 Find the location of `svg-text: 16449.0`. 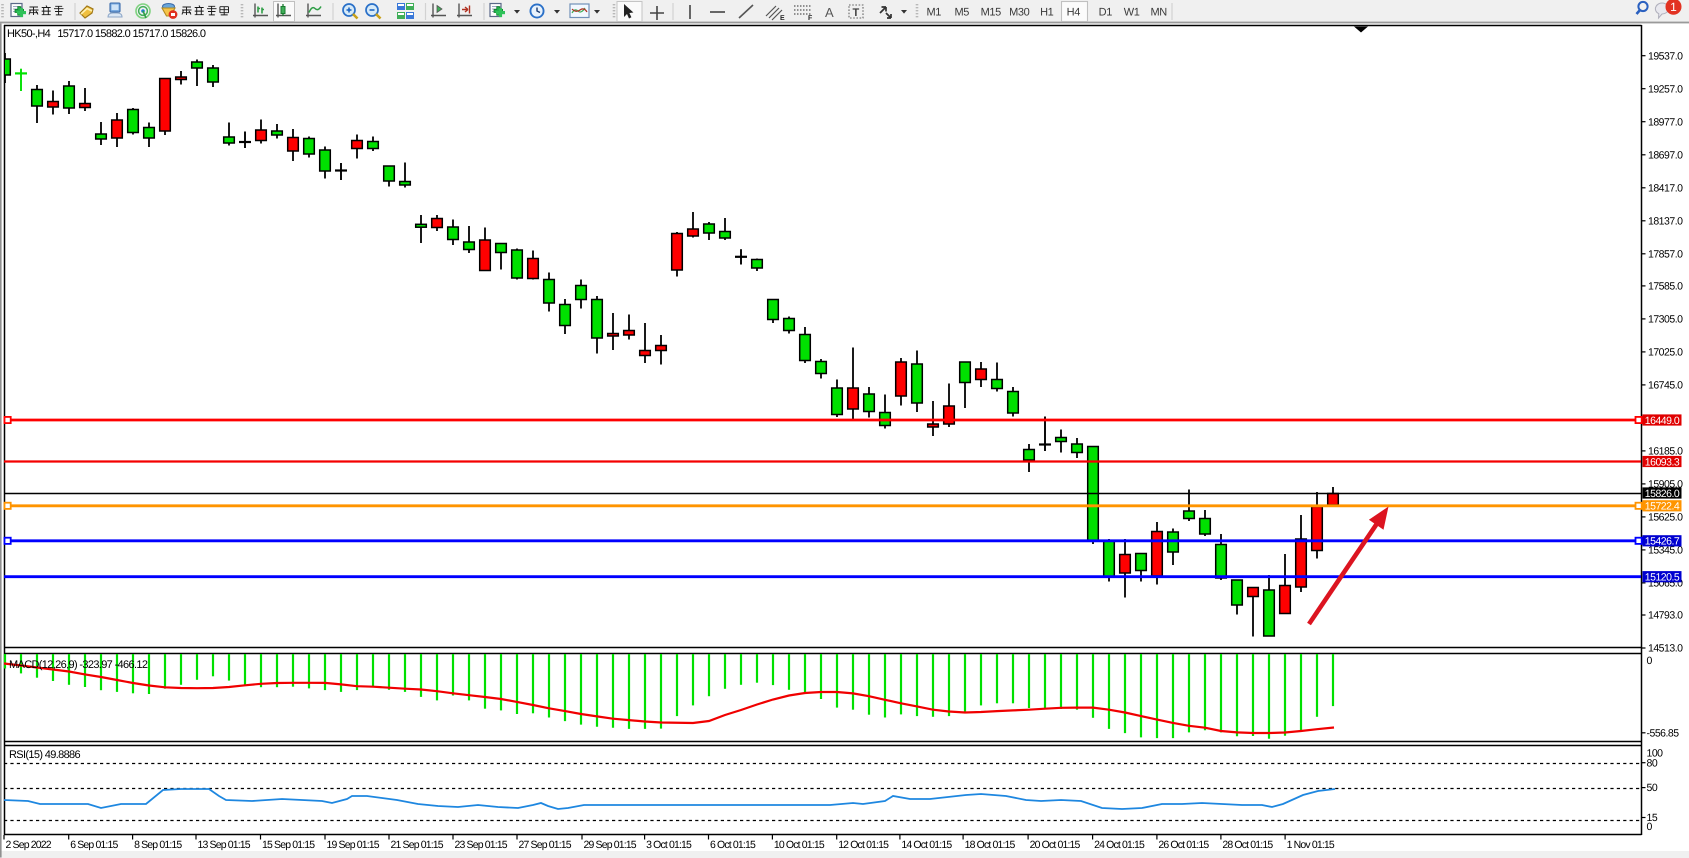

svg-text: 16449.0 is located at coordinates (1662, 421).